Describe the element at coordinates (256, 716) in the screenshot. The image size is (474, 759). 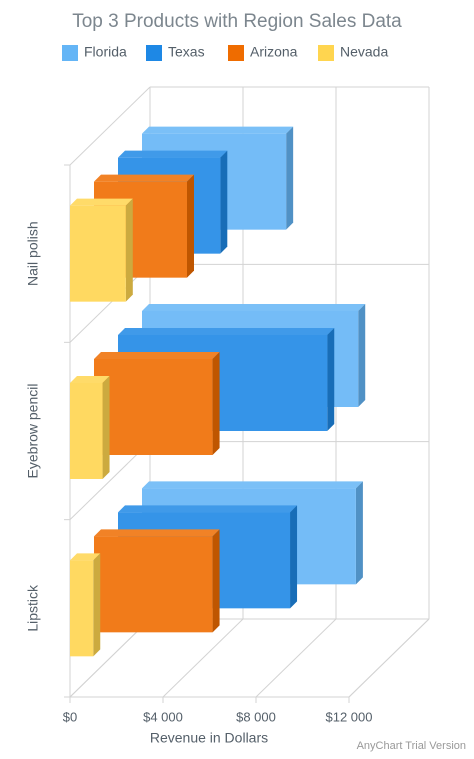
I see `x-tick-label: $8 000` at that location.